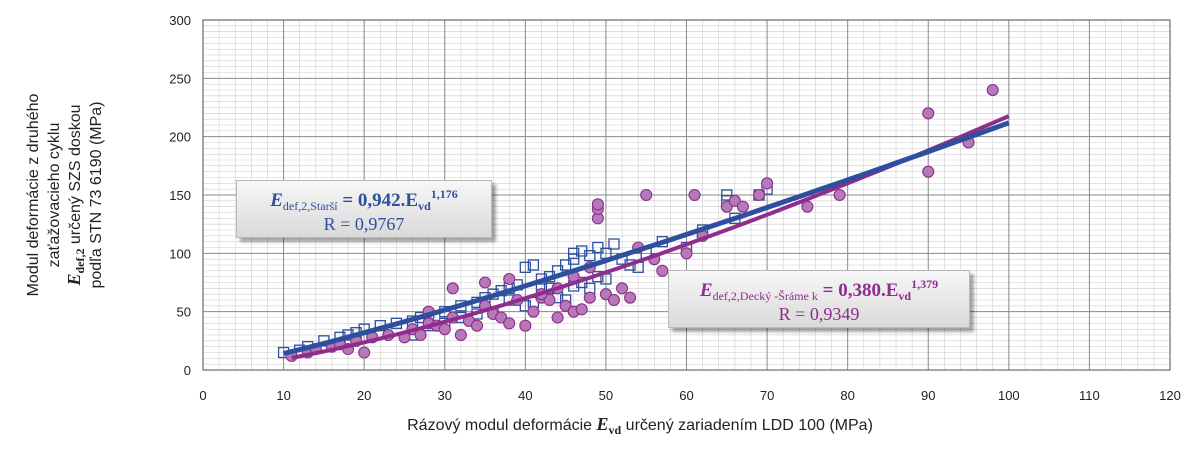 This screenshot has width=1200, height=452. Describe the element at coordinates (767, 395) in the screenshot. I see `x-tick-label: 70` at that location.